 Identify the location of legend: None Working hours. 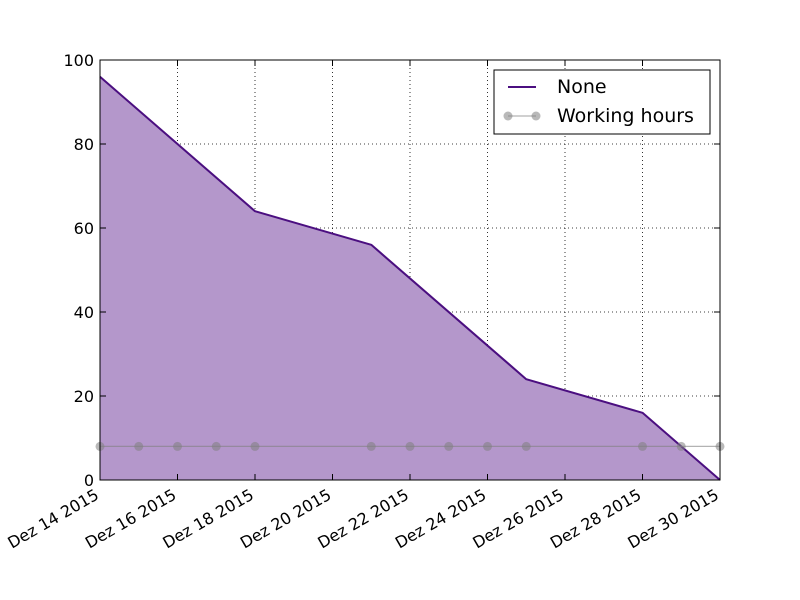
(602, 102).